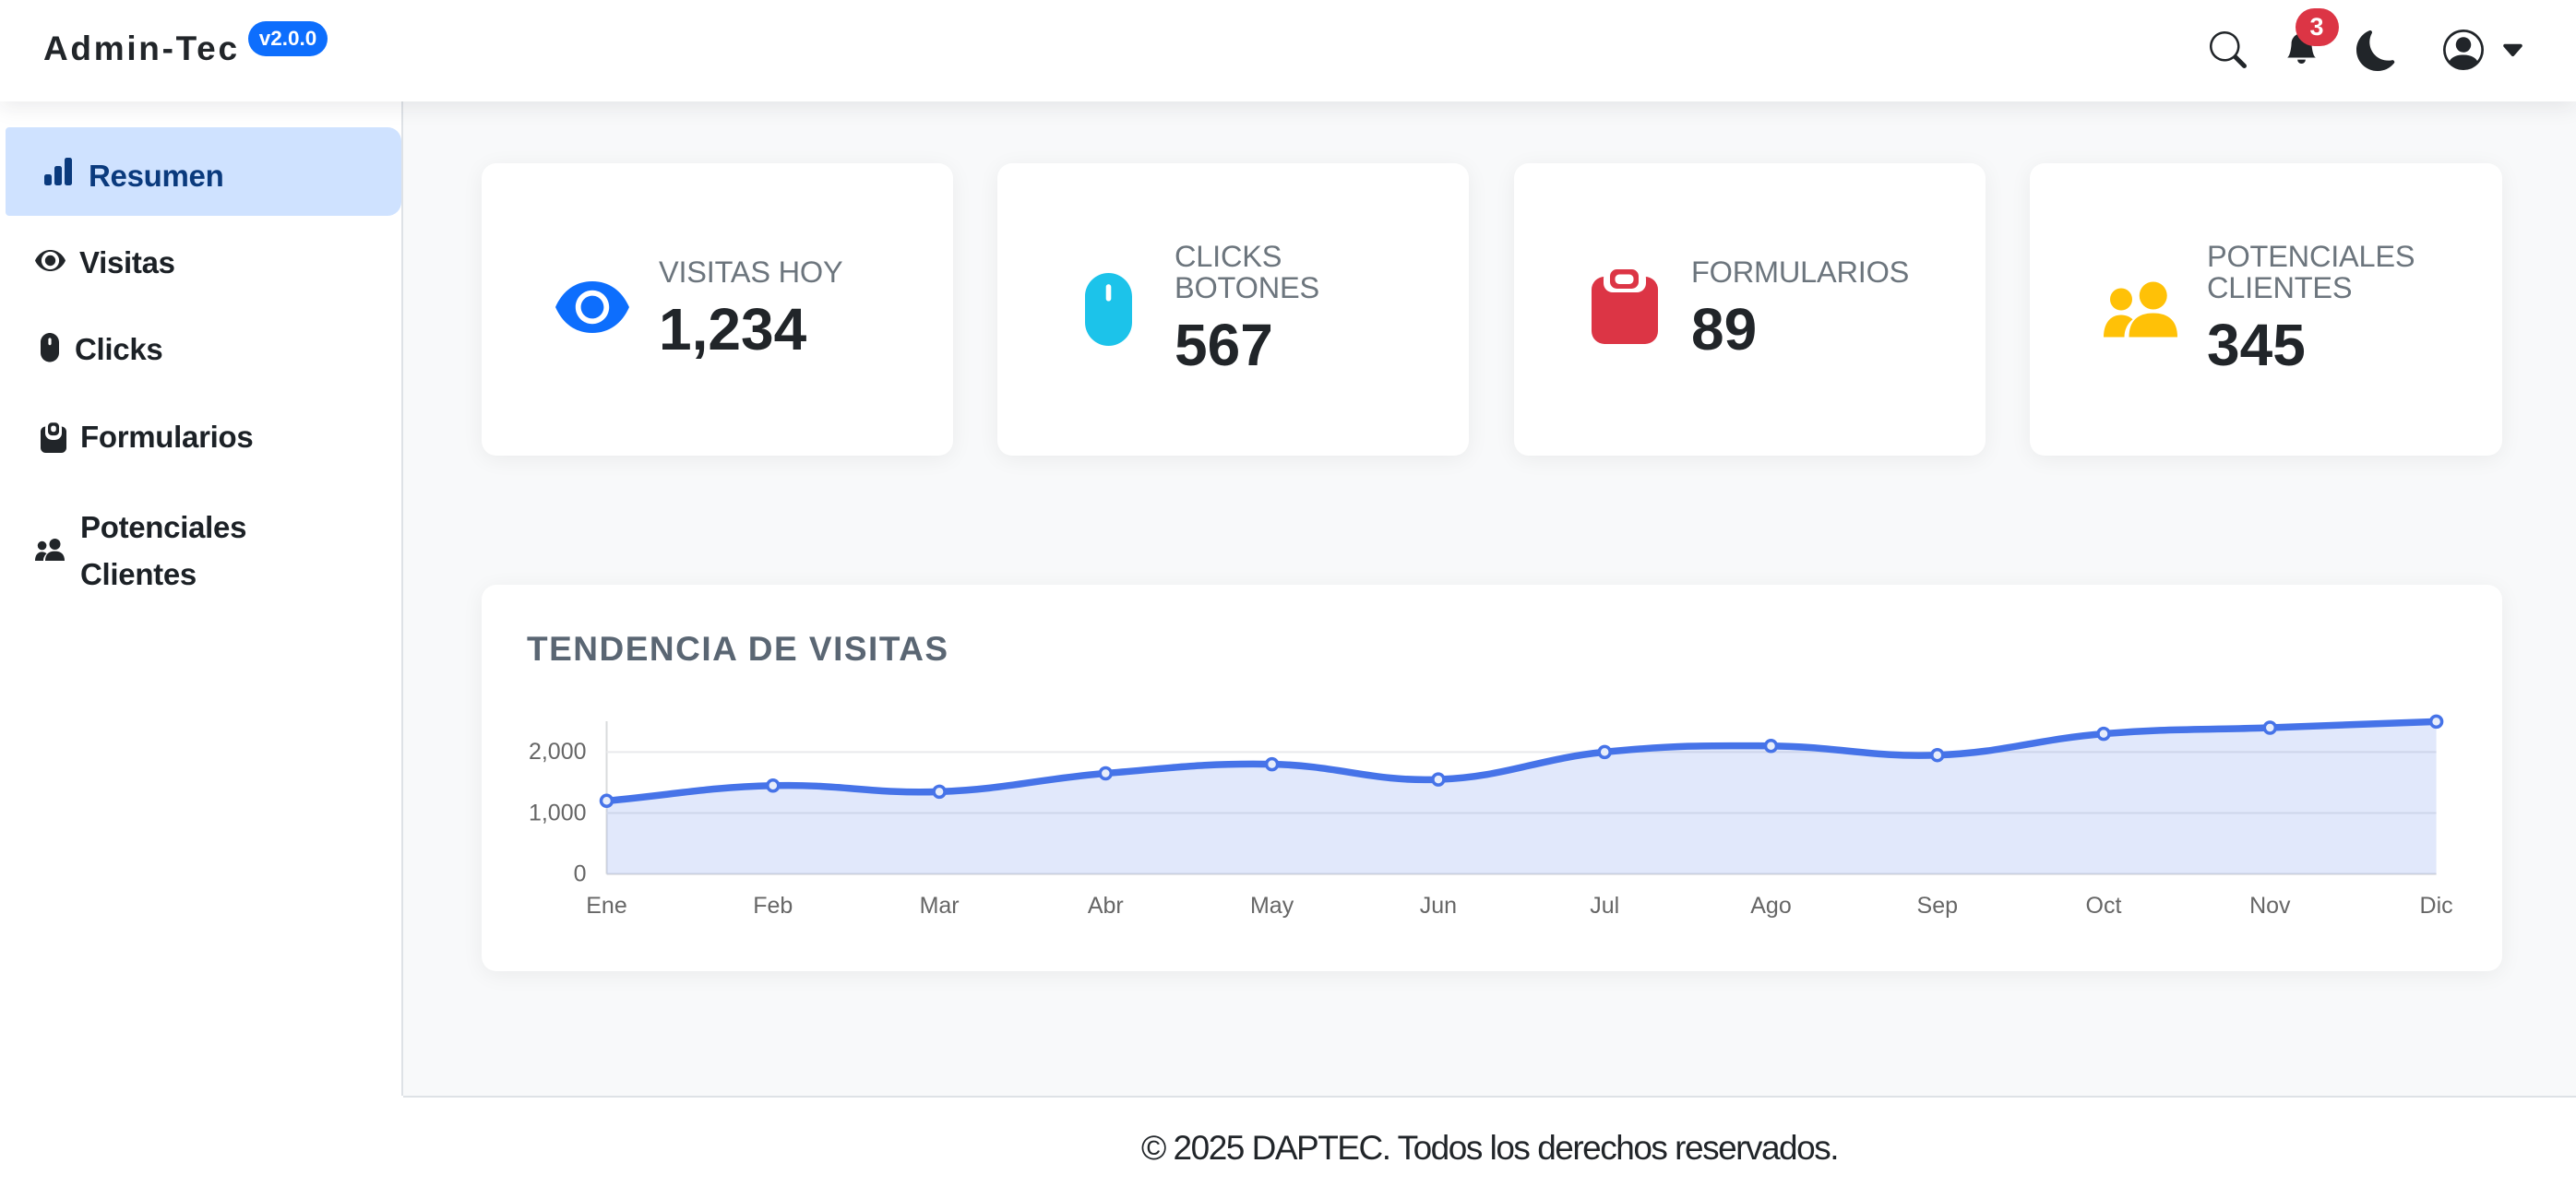  What do you see at coordinates (1272, 906) in the screenshot?
I see `svg-text: May` at bounding box center [1272, 906].